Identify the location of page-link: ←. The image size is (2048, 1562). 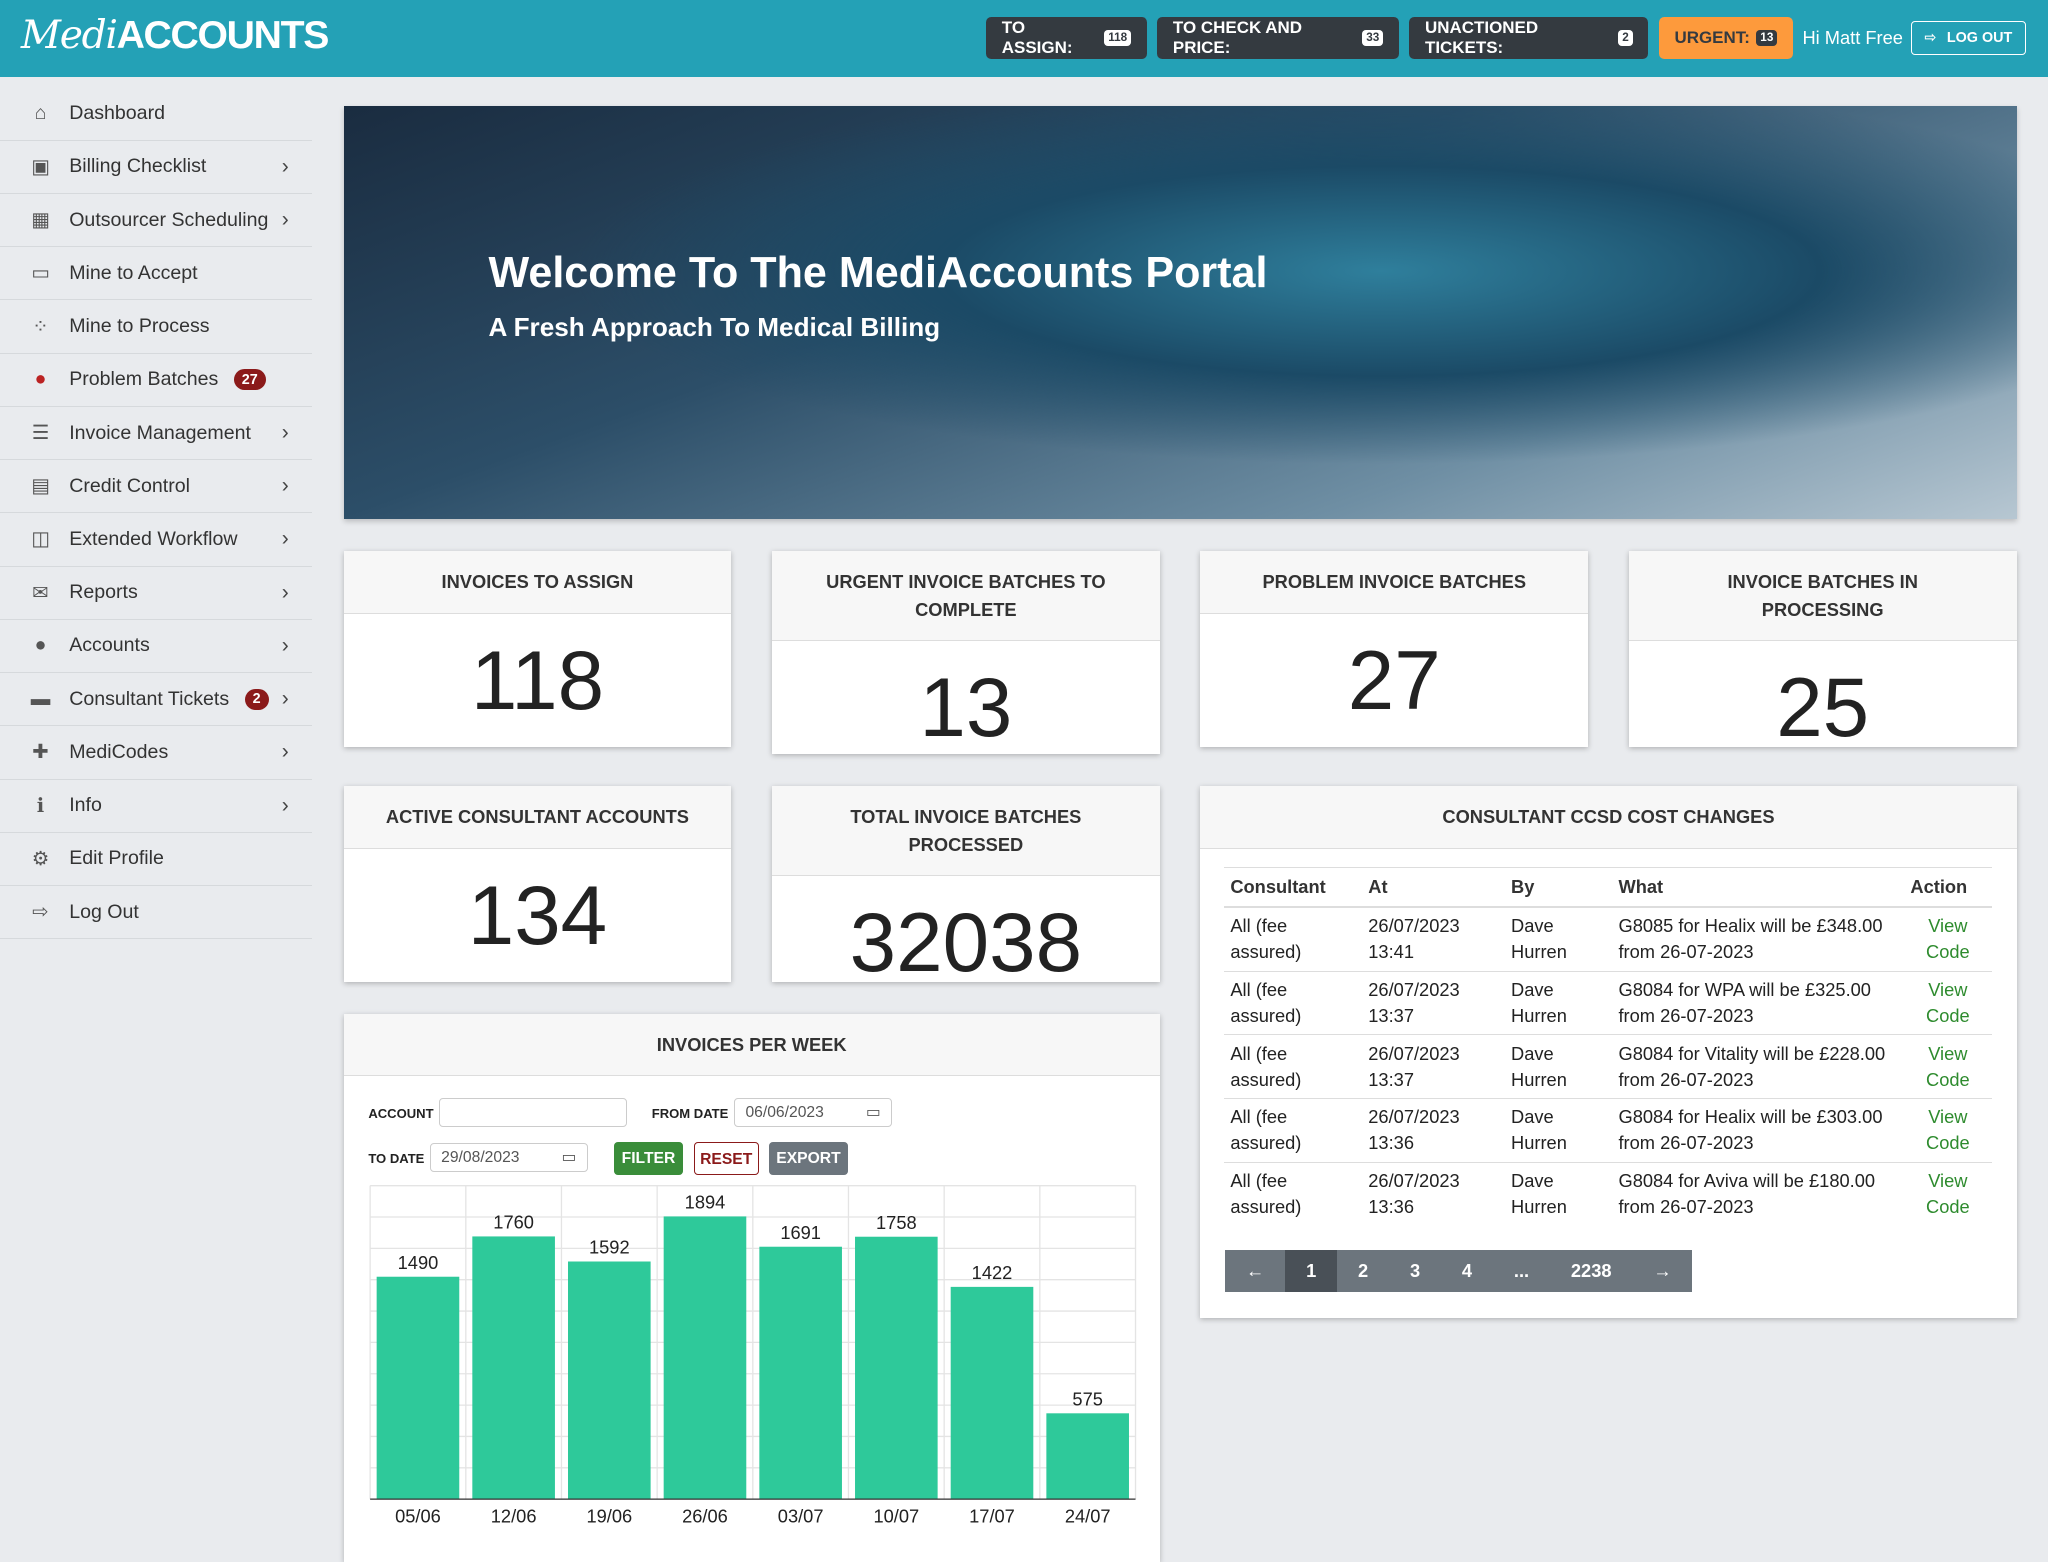
(1255, 1270).